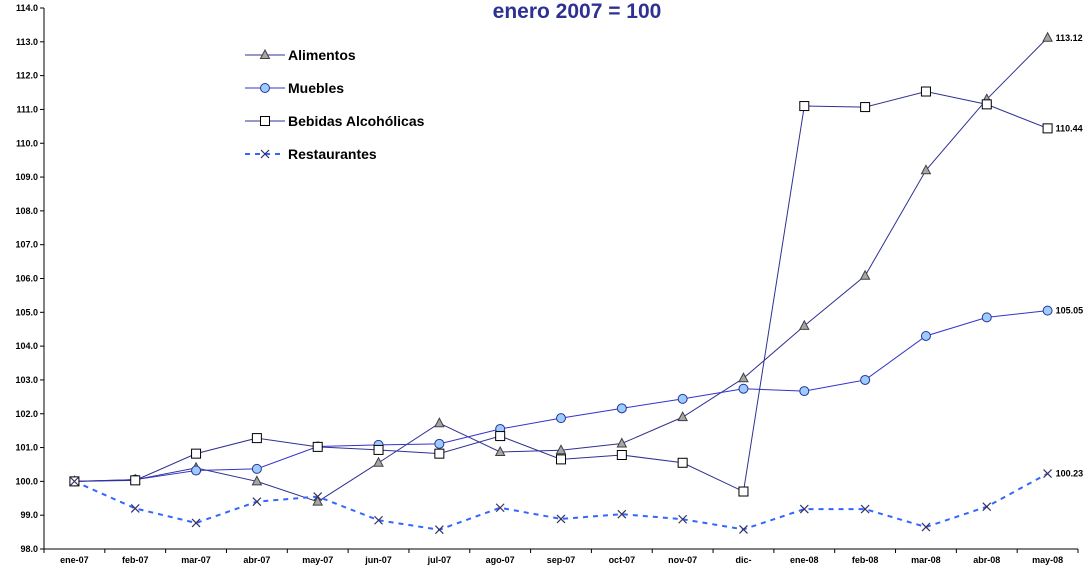 The height and width of the screenshot is (574, 1091). Describe the element at coordinates (27, 76) in the screenshot. I see `y-tick-label: 112.0` at that location.